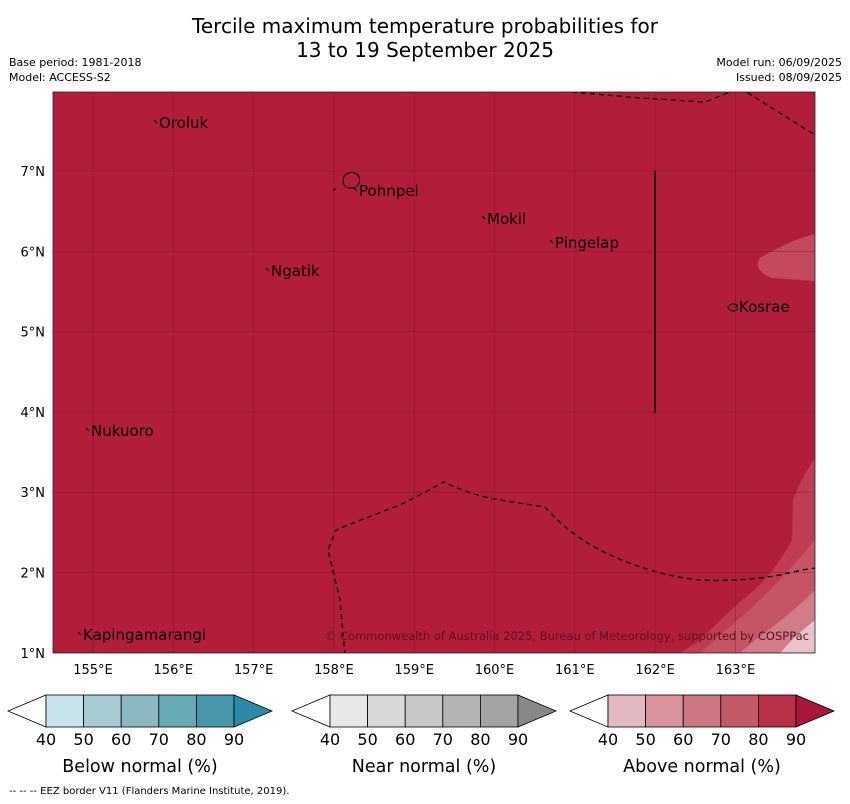 The image size is (850, 804). What do you see at coordinates (655, 670) in the screenshot?
I see `lon-tick-label: 162°E` at bounding box center [655, 670].